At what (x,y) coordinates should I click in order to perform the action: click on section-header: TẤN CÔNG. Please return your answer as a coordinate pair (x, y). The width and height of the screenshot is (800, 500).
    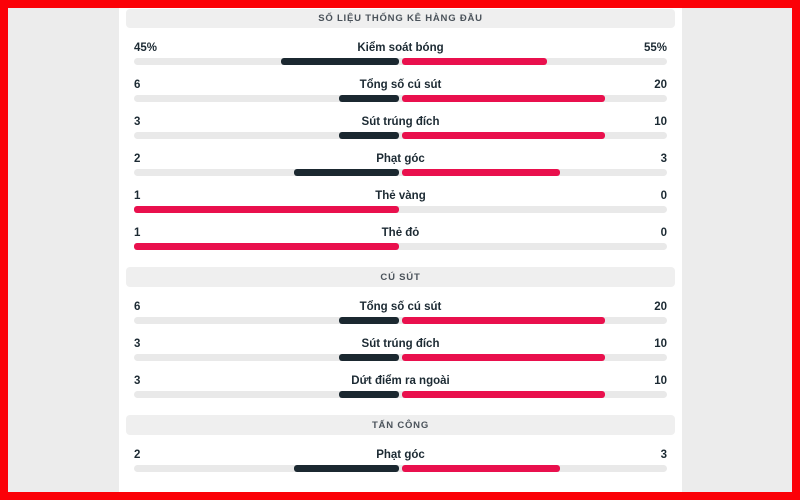
    Looking at the image, I should click on (400, 425).